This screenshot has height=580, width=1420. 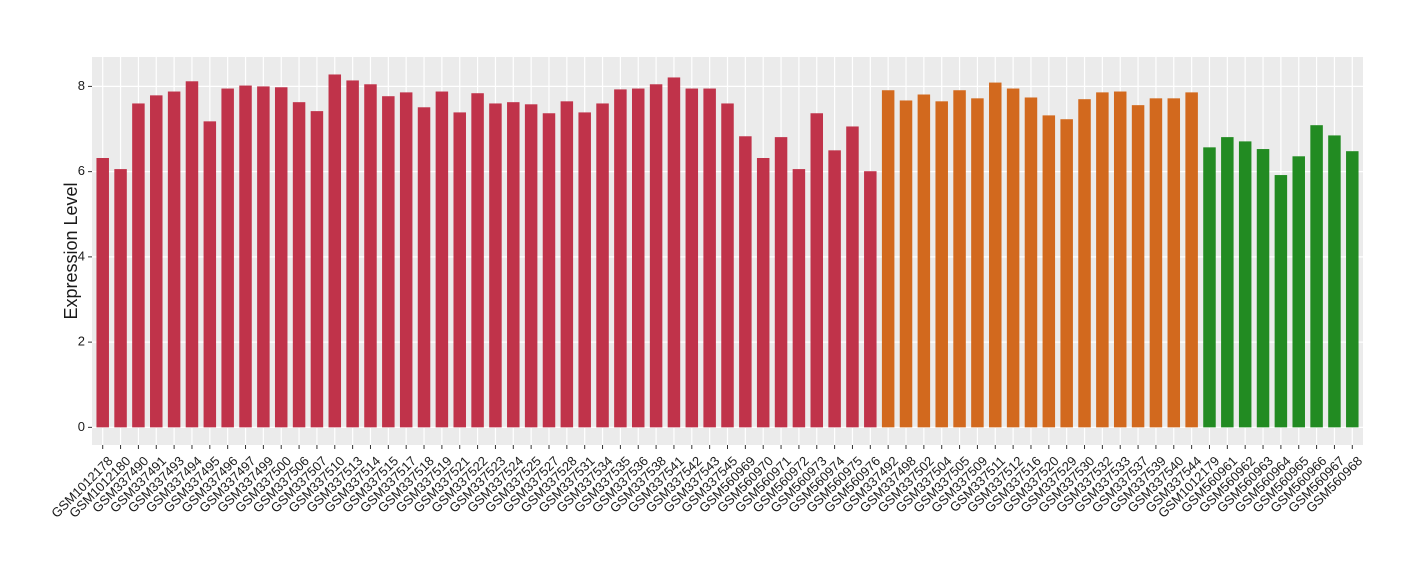 I want to click on y-axis-label: Expression Level, so click(x=71, y=250).